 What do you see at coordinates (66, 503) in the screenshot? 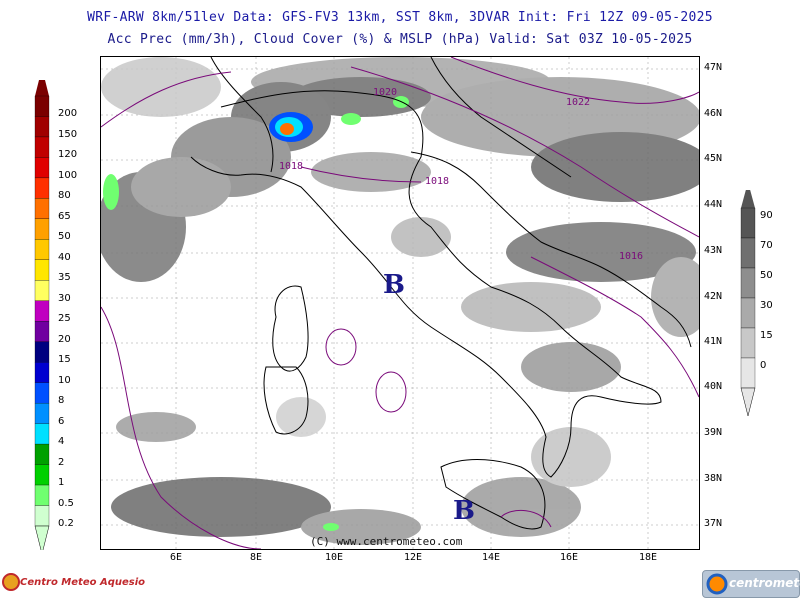
I see `precip-legend-label: 0.5` at bounding box center [66, 503].